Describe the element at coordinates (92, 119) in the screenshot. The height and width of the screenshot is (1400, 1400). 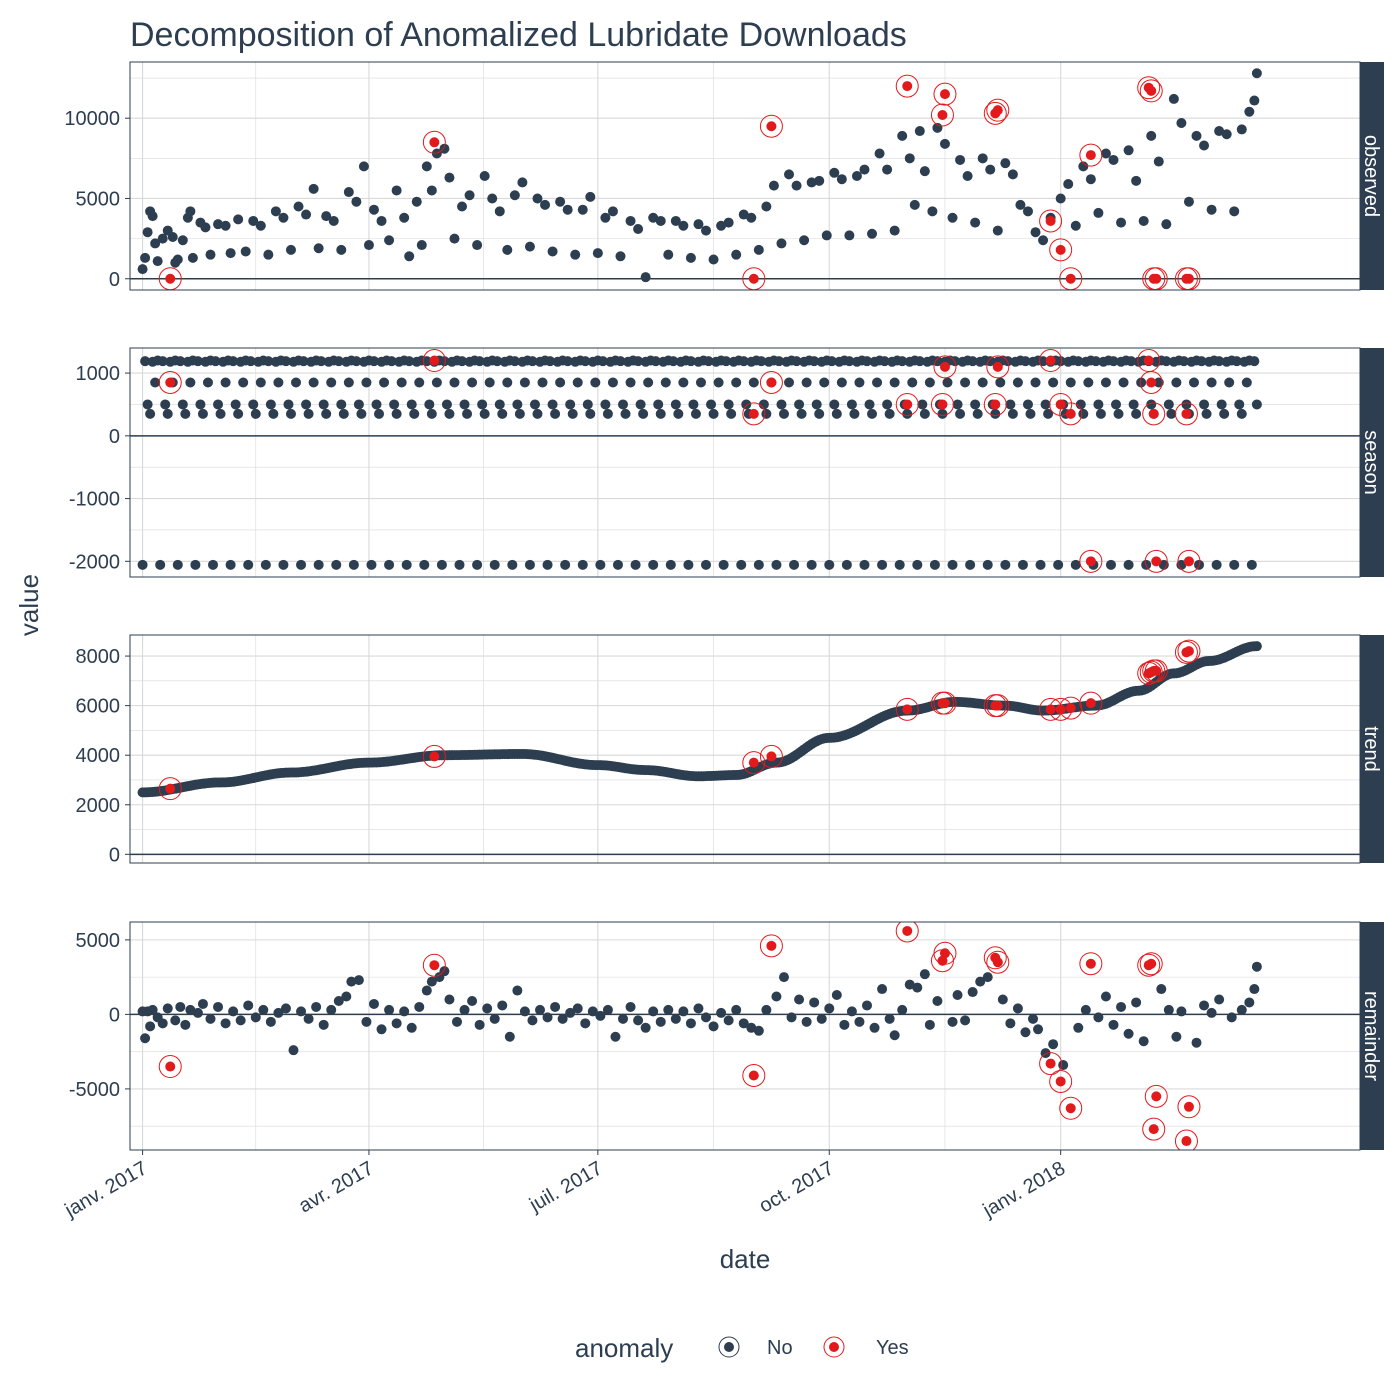
I see `y-tick-label: 10000` at that location.